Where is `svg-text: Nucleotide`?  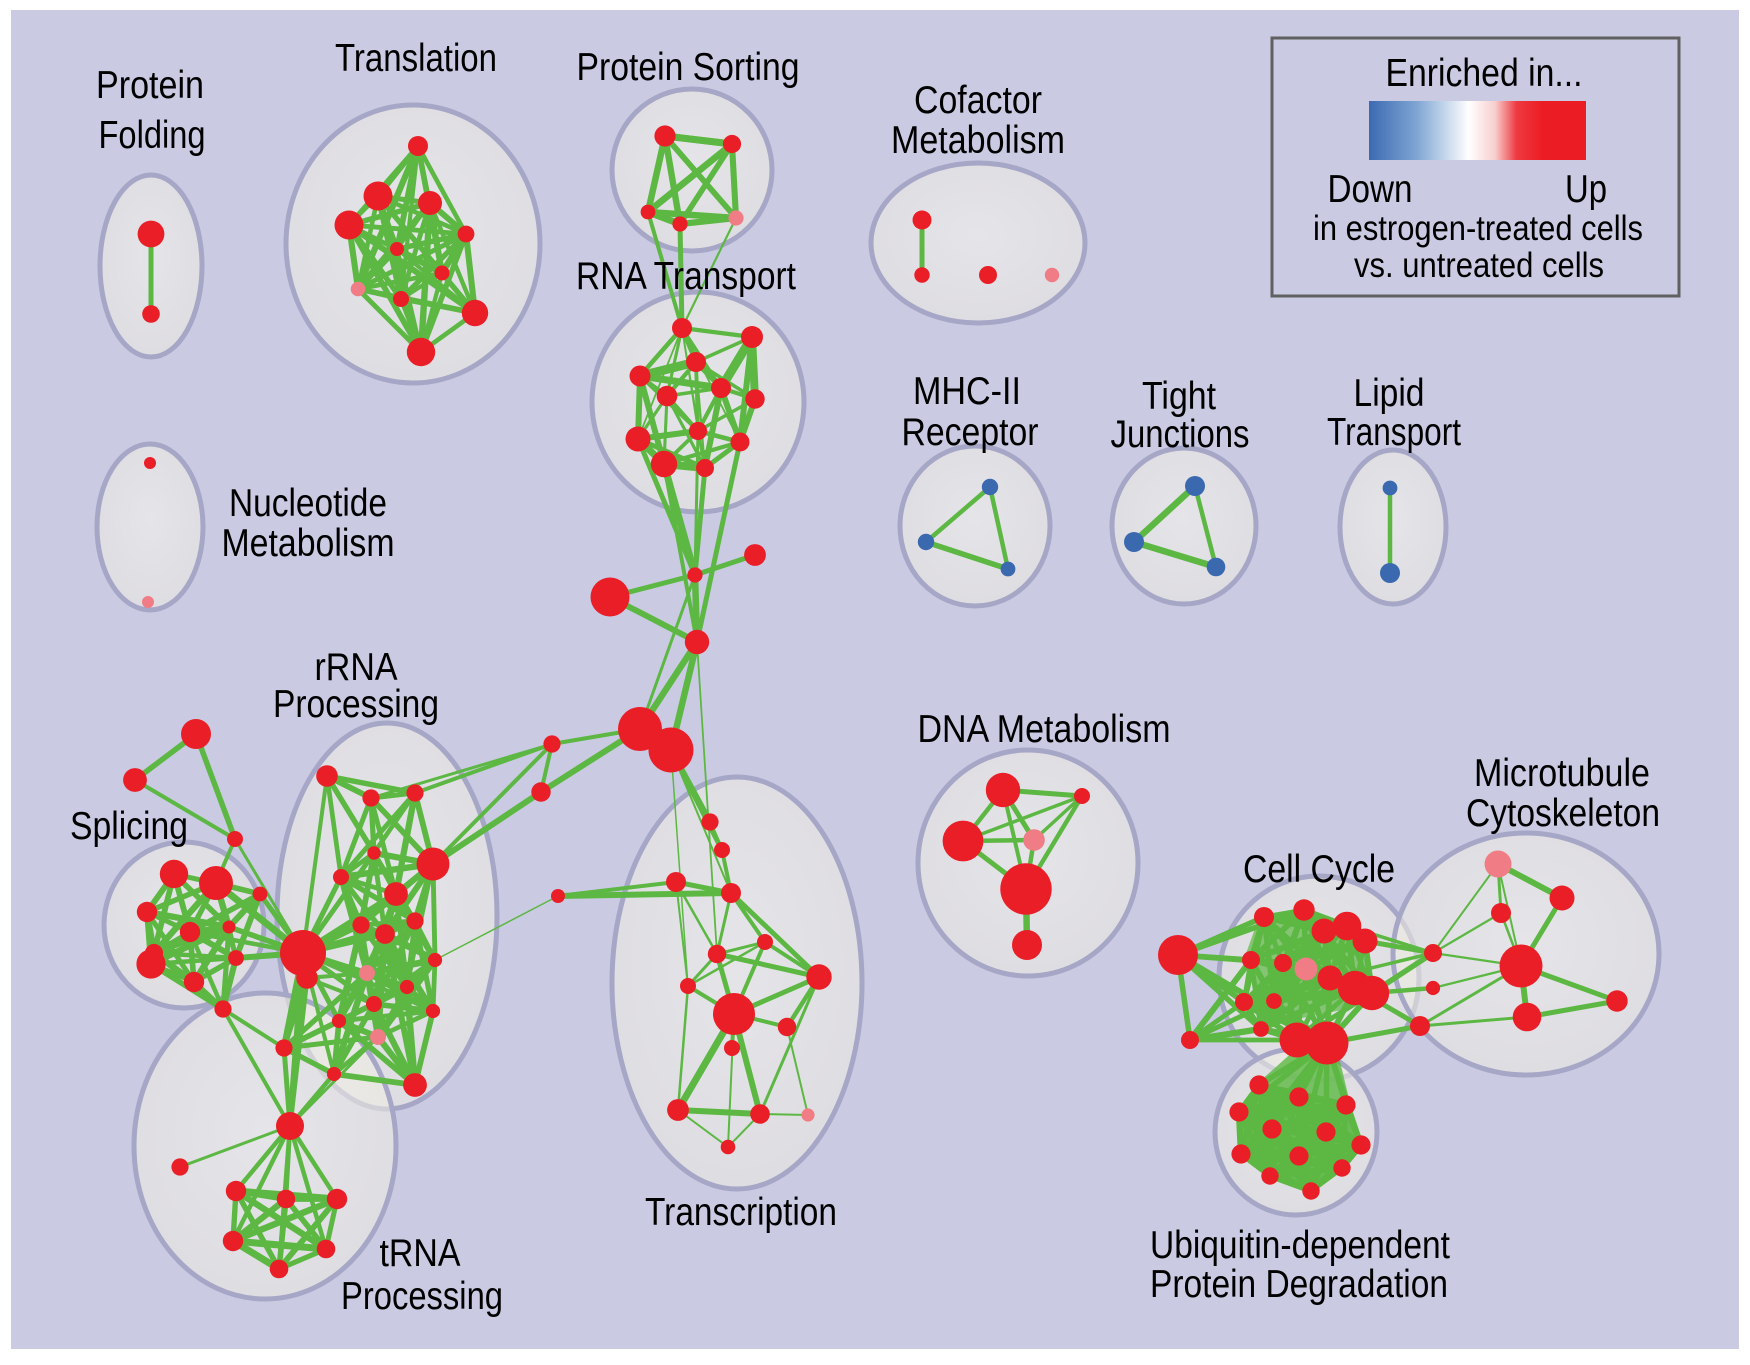 svg-text: Nucleotide is located at coordinates (308, 503).